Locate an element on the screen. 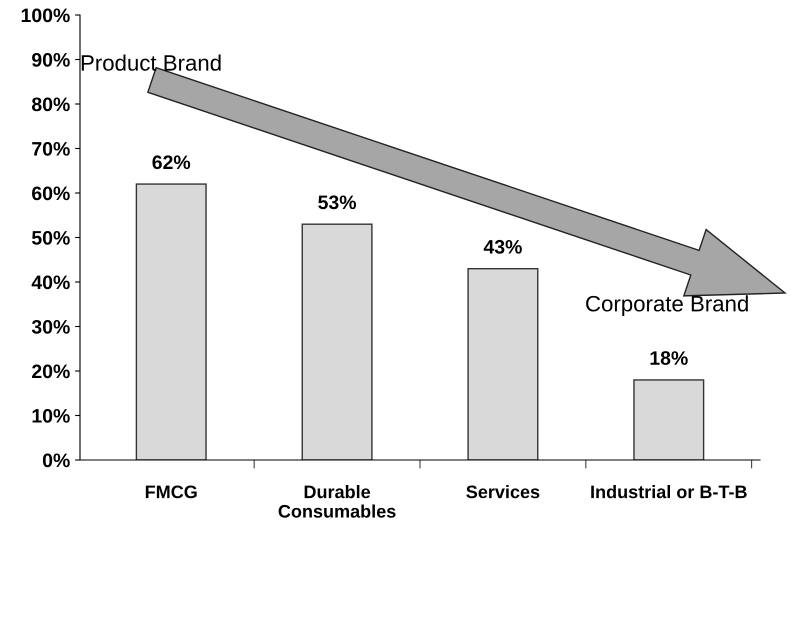  y-tick-label: 0% is located at coordinates (56, 460).